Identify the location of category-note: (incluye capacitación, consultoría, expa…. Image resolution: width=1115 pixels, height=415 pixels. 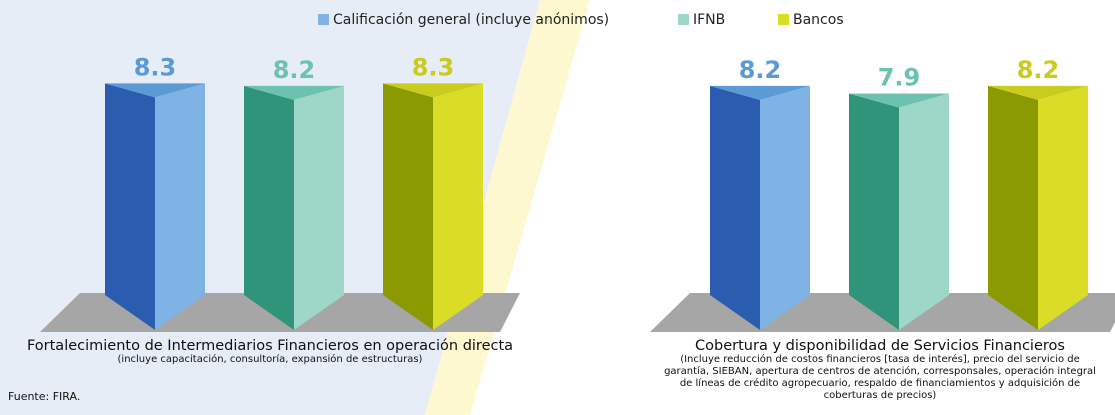
(270, 359).